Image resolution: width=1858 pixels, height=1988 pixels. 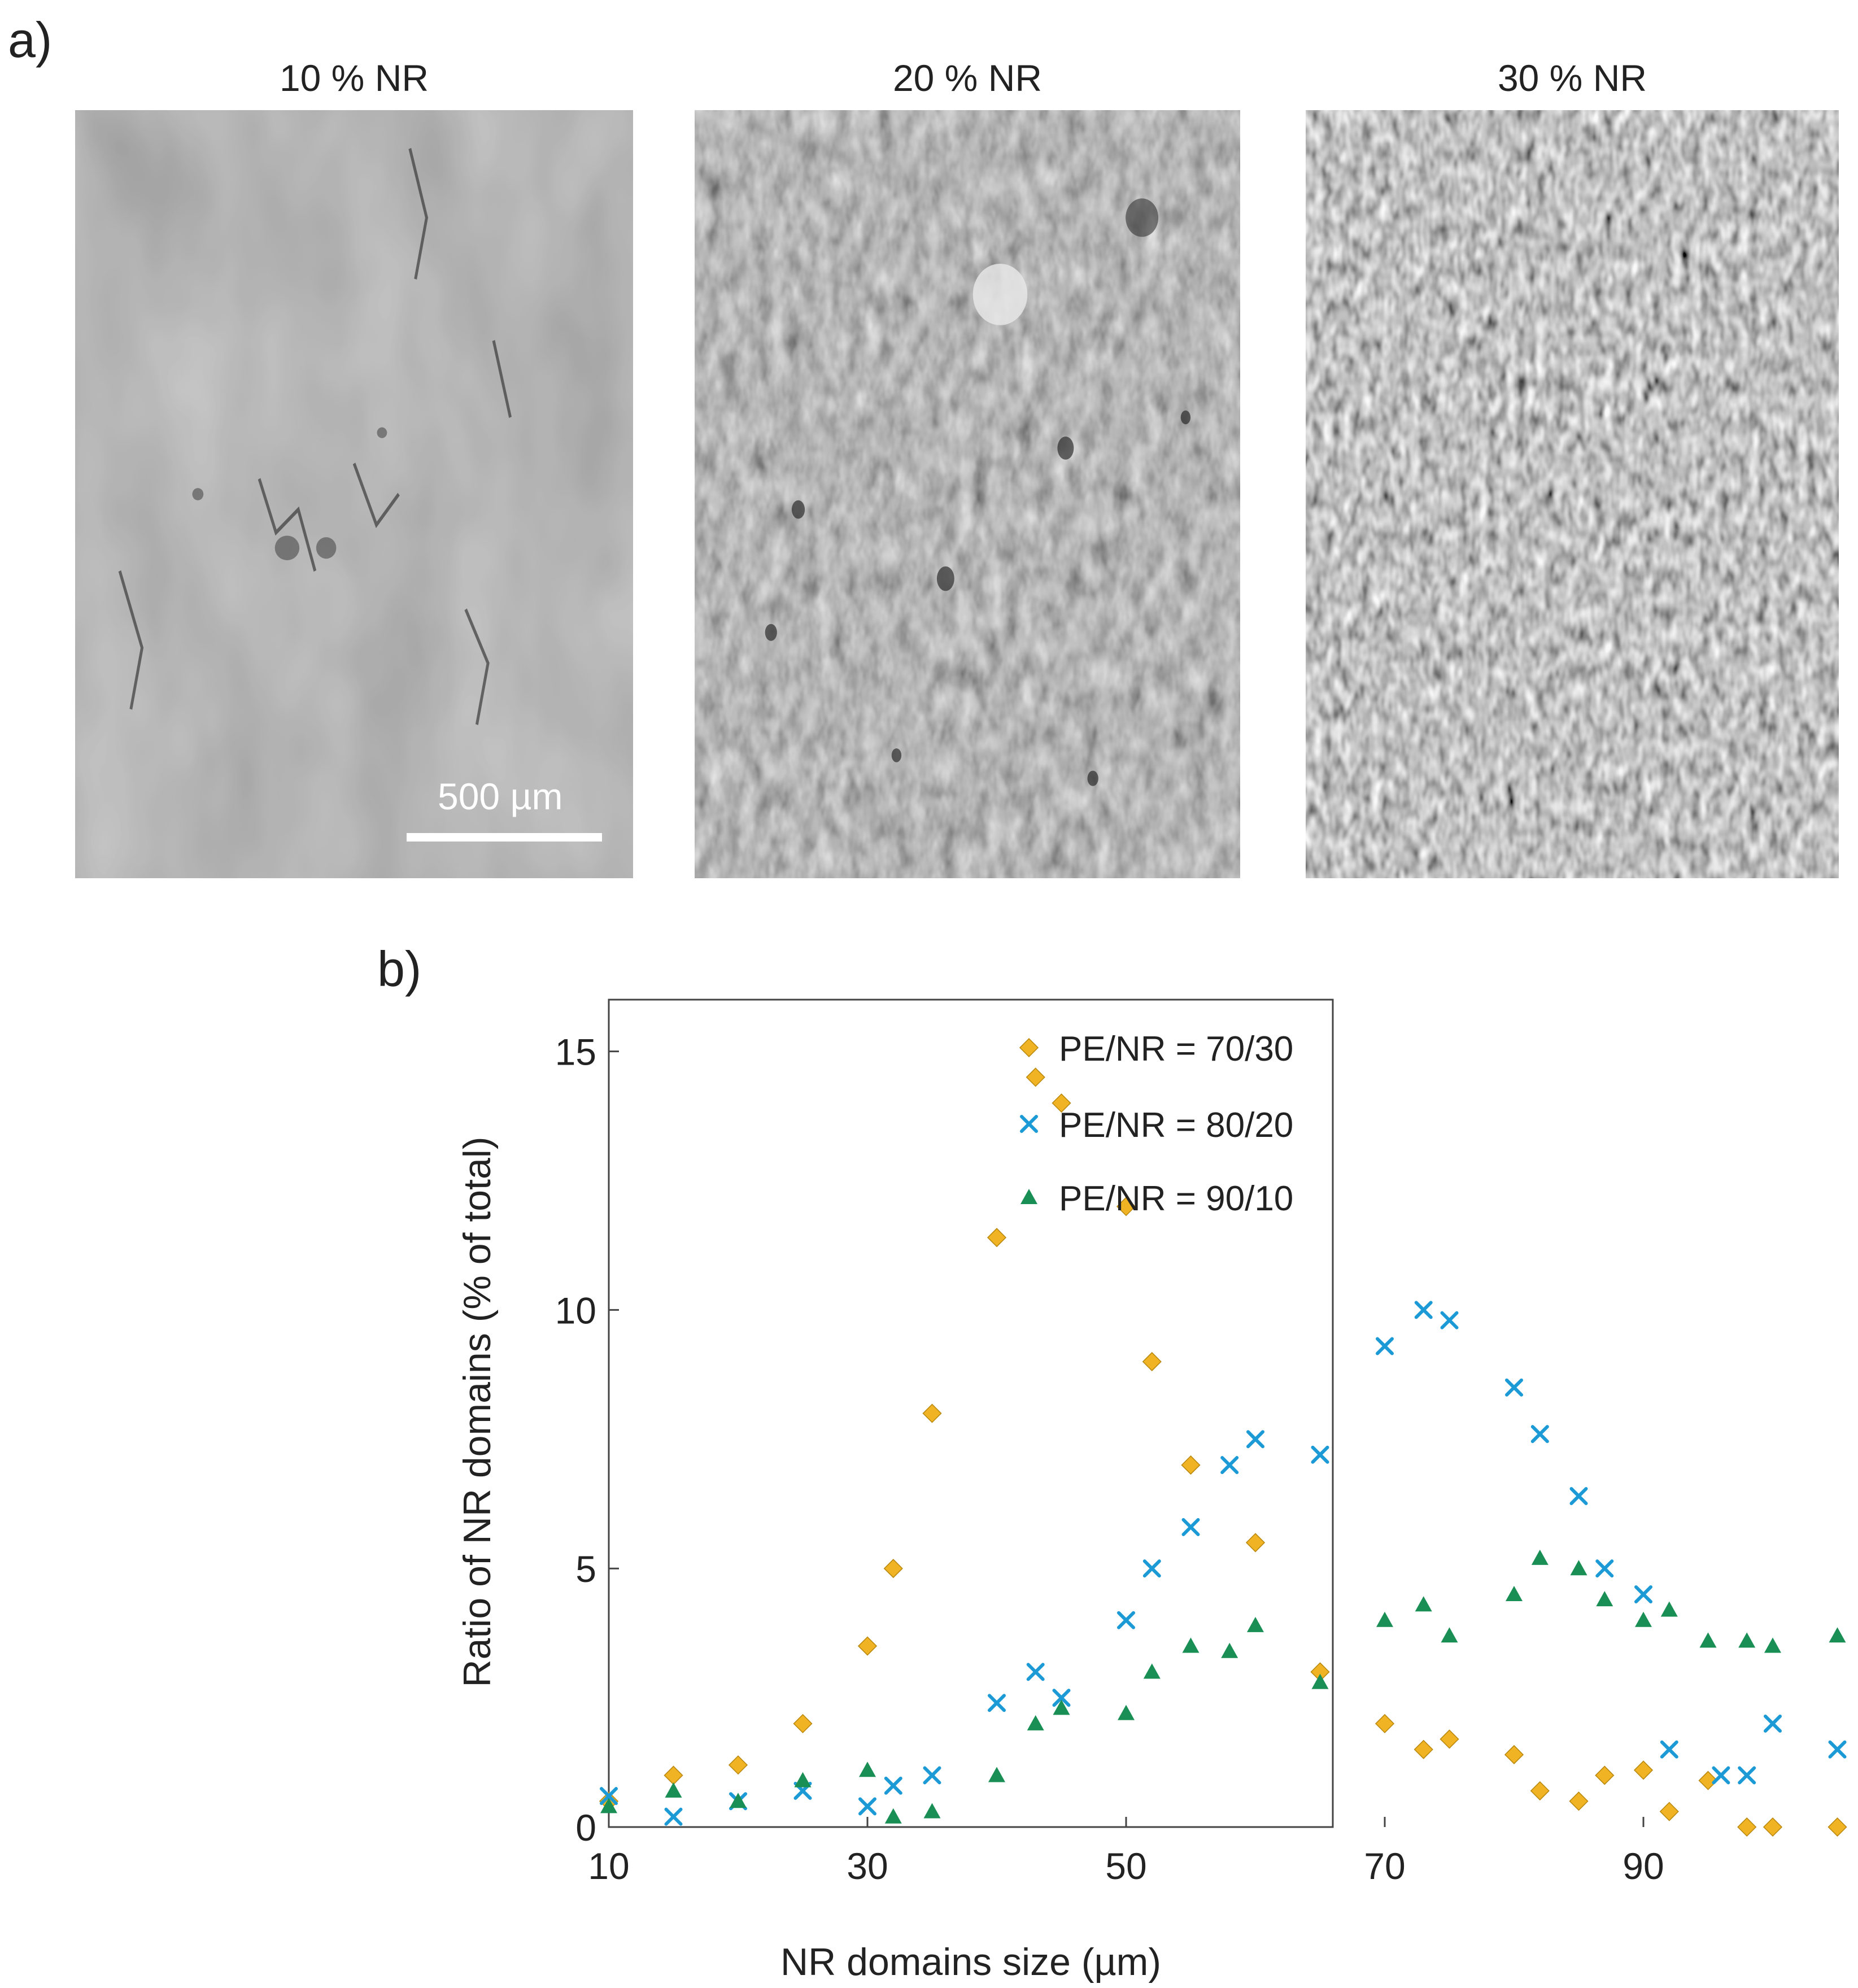 I want to click on x-tick-label: 50, so click(x=1125, y=1866).